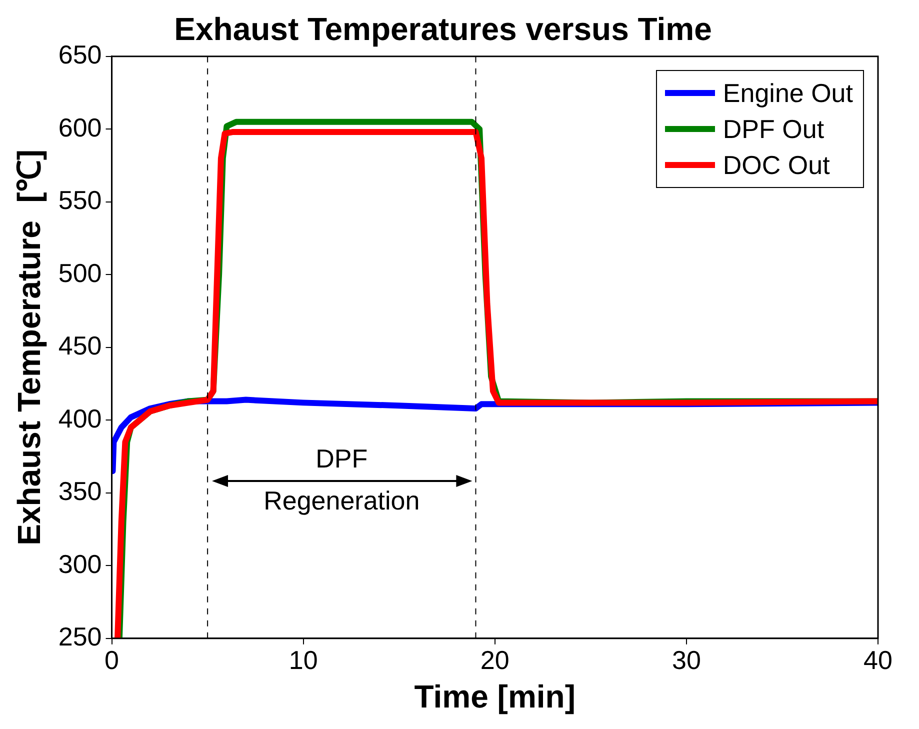  Describe the element at coordinates (80, 345) in the screenshot. I see `y-tick-label: 450` at that location.